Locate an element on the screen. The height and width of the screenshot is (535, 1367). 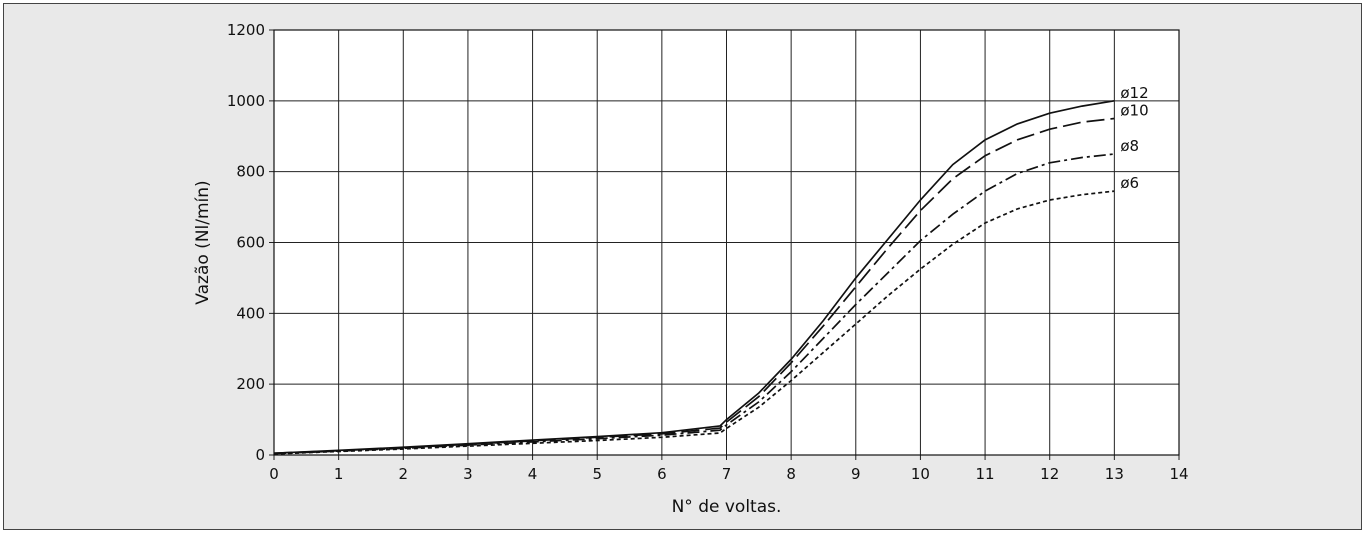
x-tick-label: 13 is located at coordinates (1114, 474).